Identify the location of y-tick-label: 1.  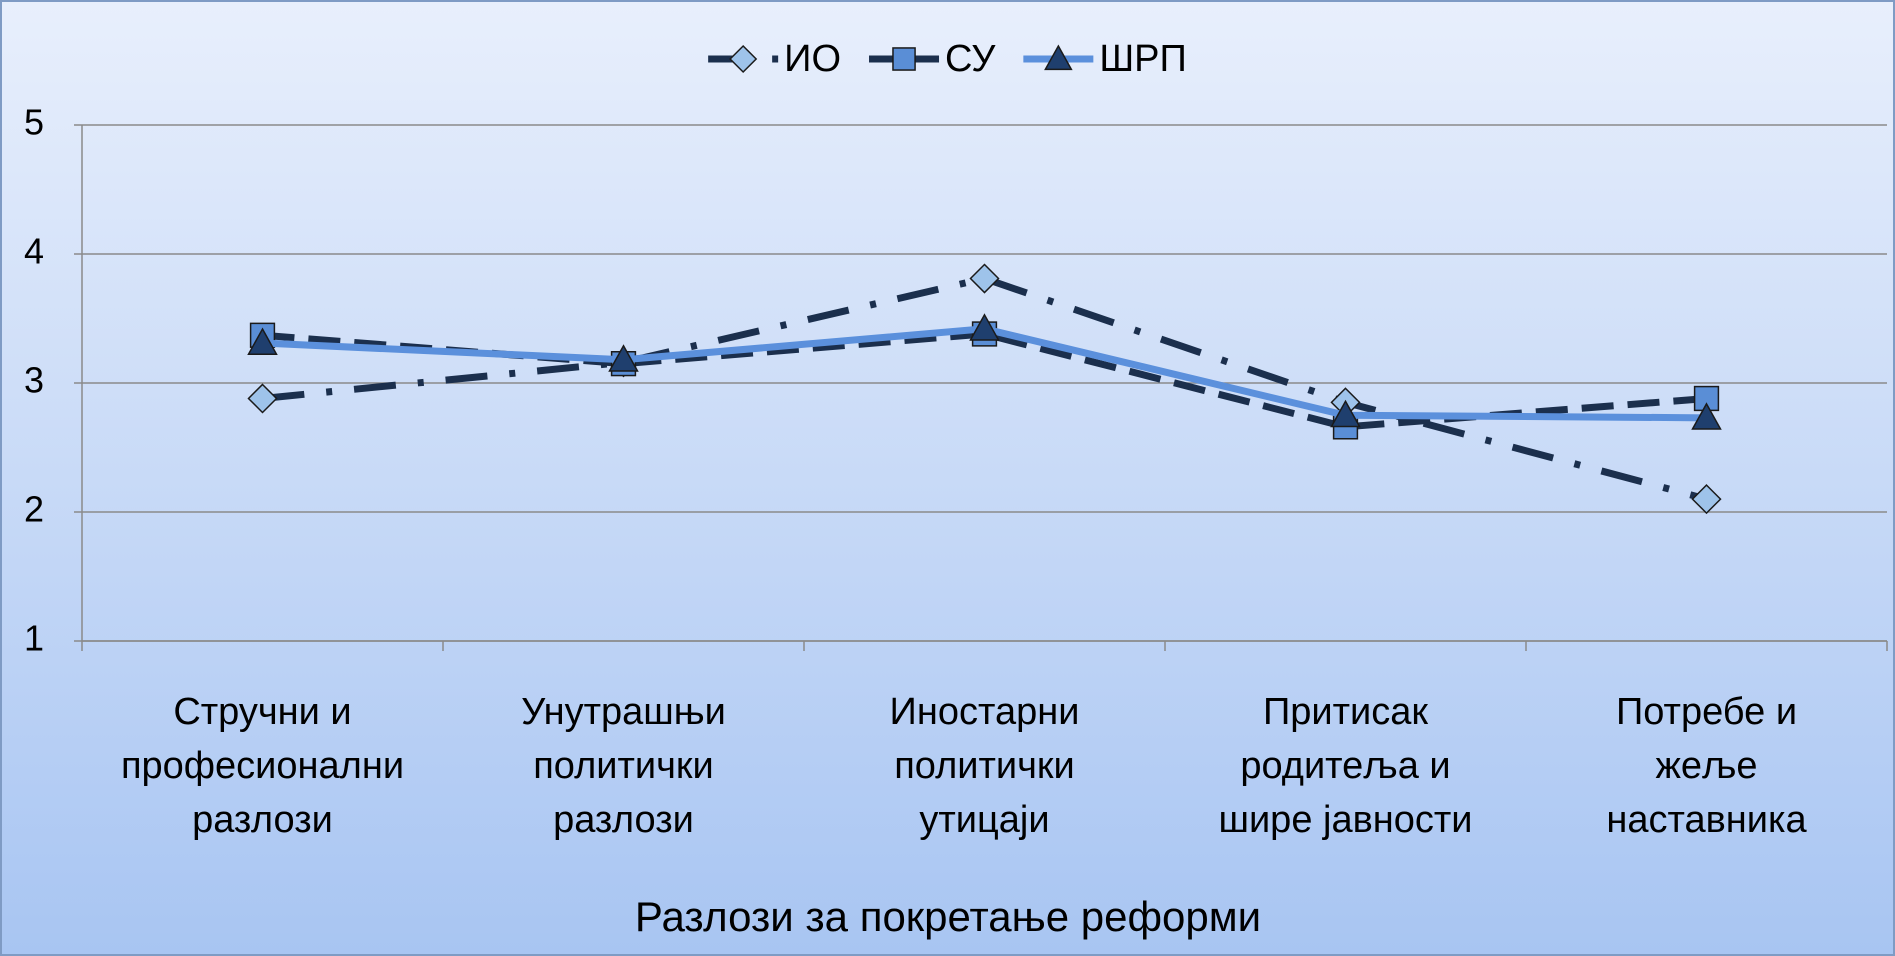
(34, 638).